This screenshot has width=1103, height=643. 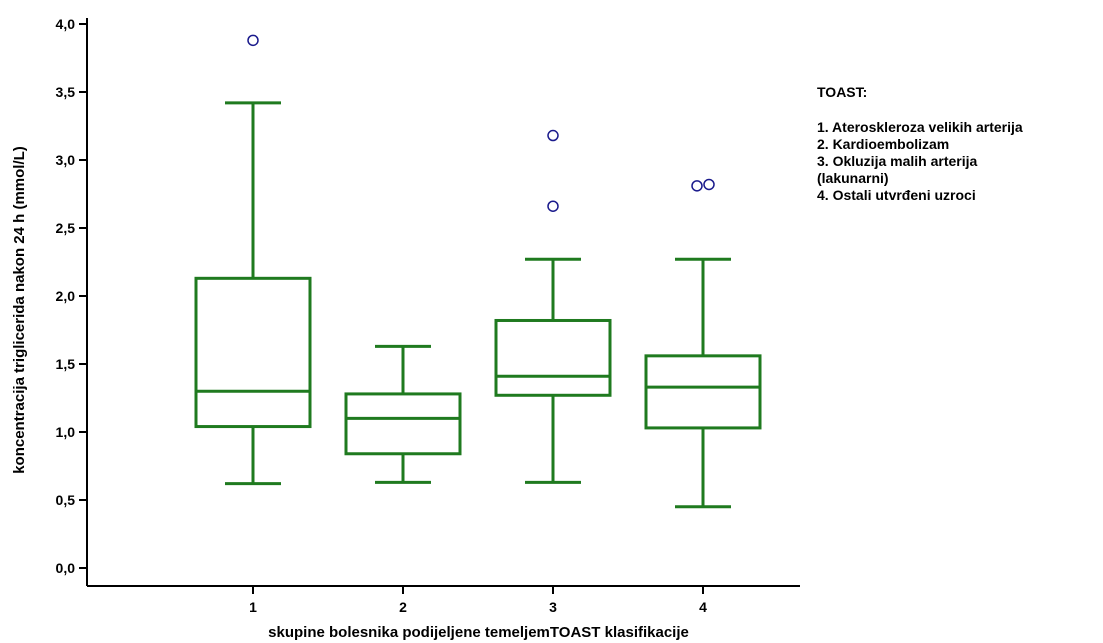 I want to click on x-tick-label: 4, so click(x=703, y=607).